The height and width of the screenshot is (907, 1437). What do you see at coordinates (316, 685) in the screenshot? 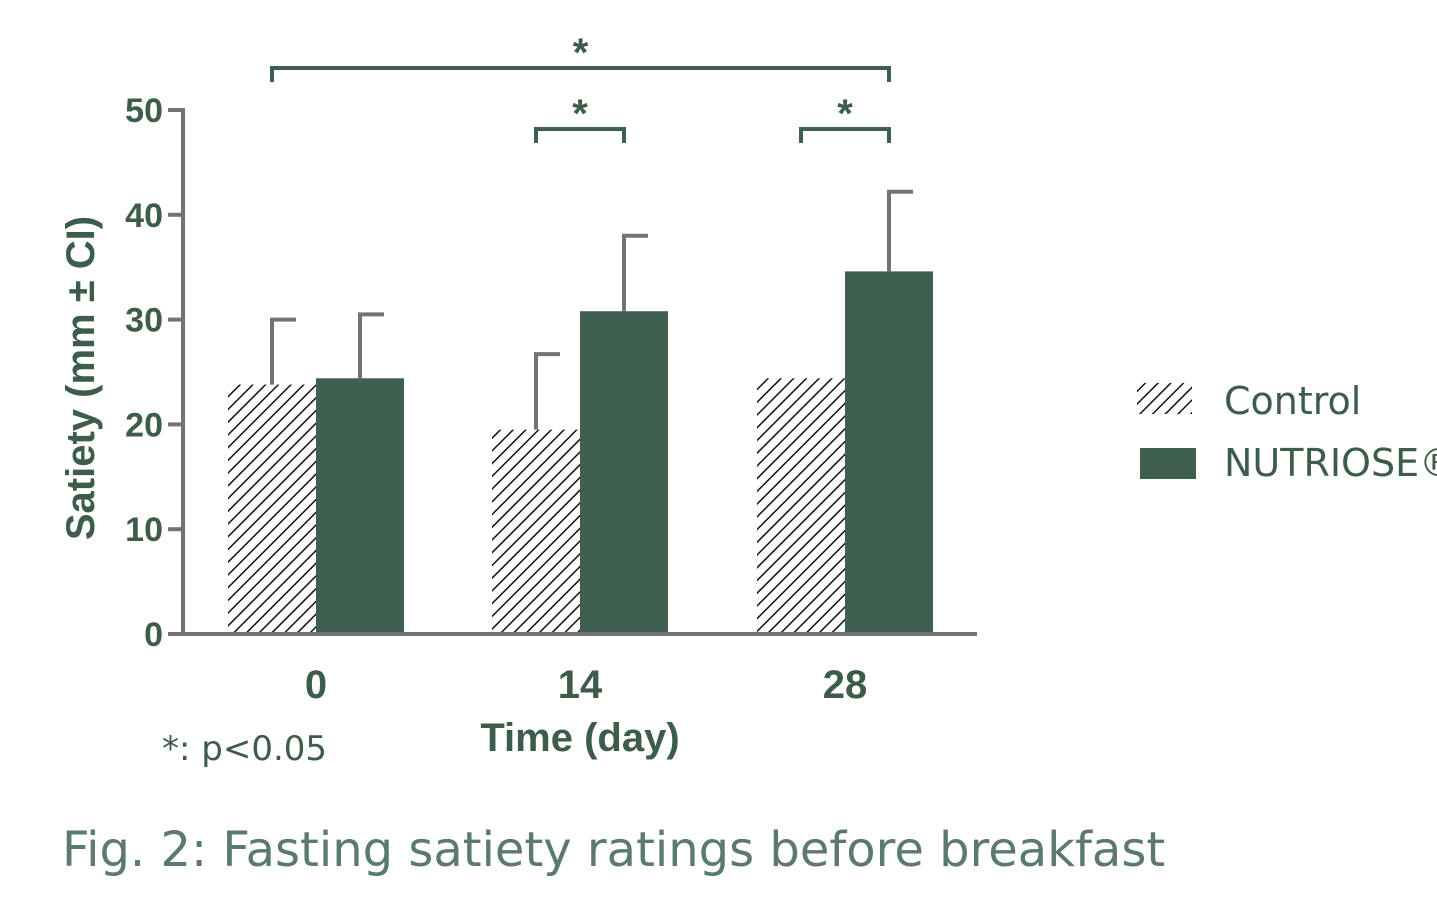
I see `x-tick-label: 0` at bounding box center [316, 685].